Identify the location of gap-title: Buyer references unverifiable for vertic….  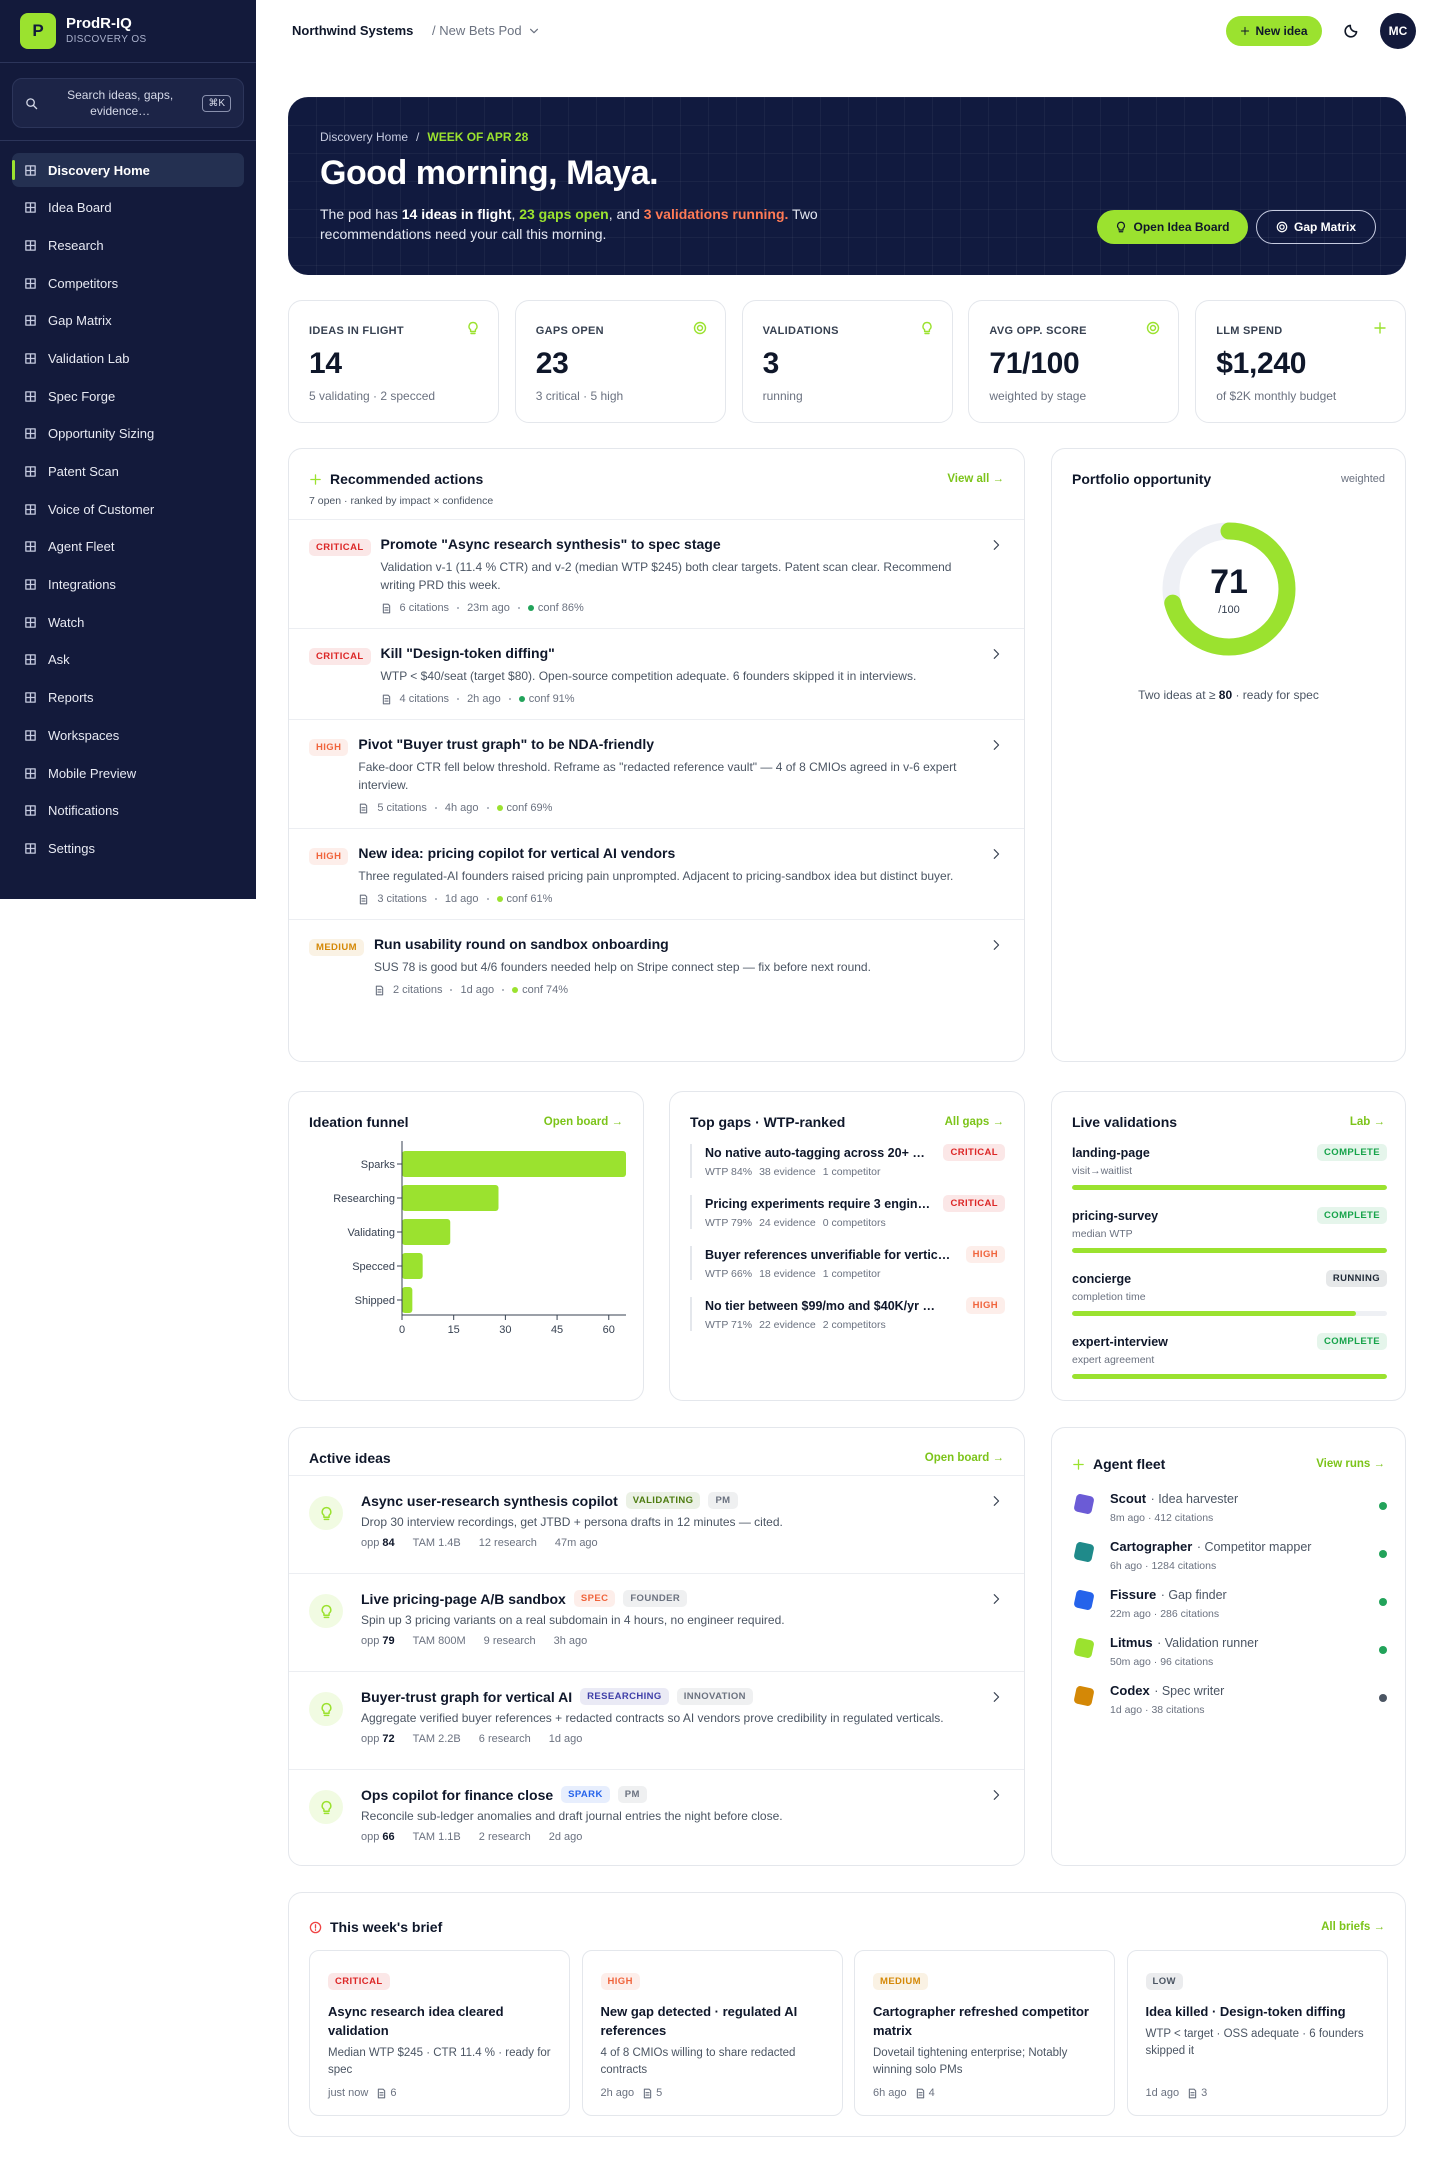
(828, 1254).